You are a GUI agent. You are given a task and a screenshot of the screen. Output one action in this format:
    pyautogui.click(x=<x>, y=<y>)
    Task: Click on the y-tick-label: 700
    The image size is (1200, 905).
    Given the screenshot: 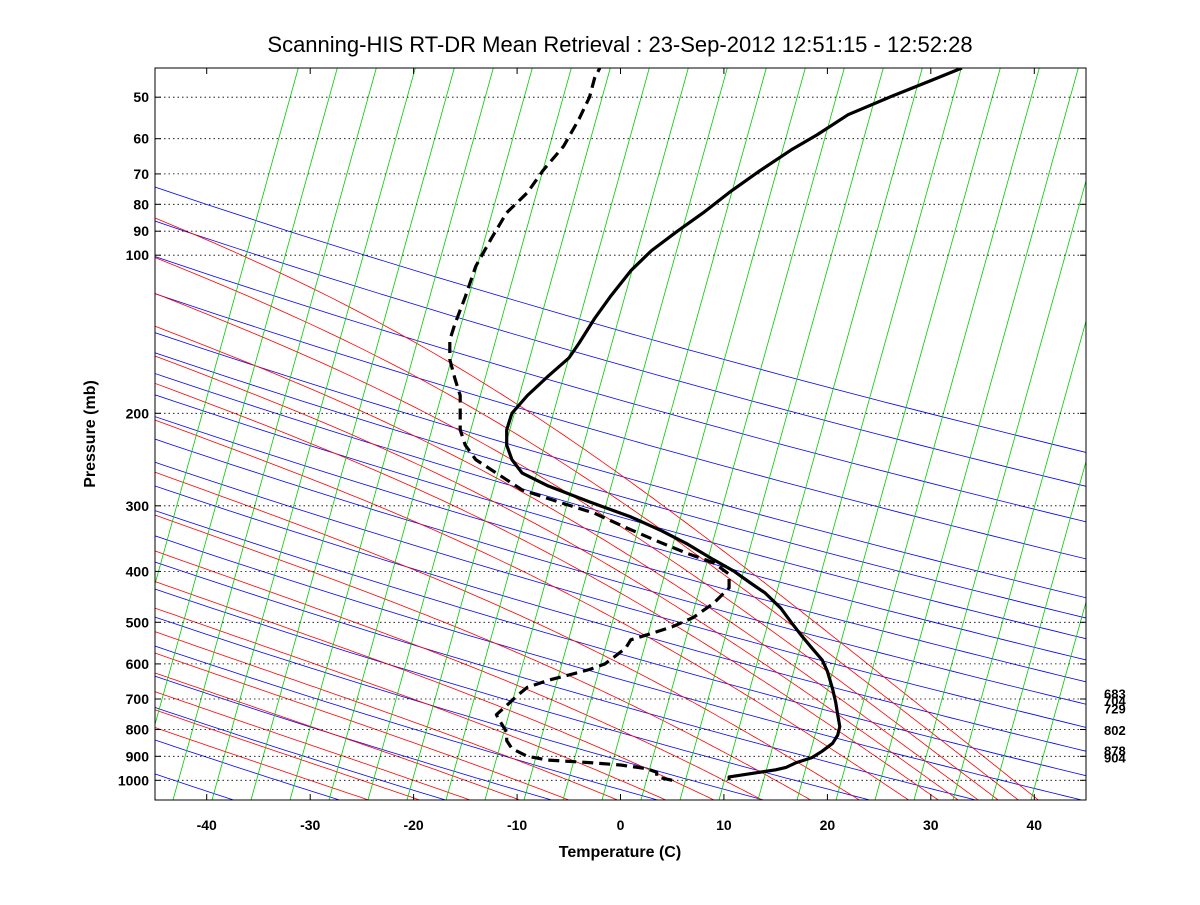 What is the action you would take?
    pyautogui.click(x=138, y=699)
    